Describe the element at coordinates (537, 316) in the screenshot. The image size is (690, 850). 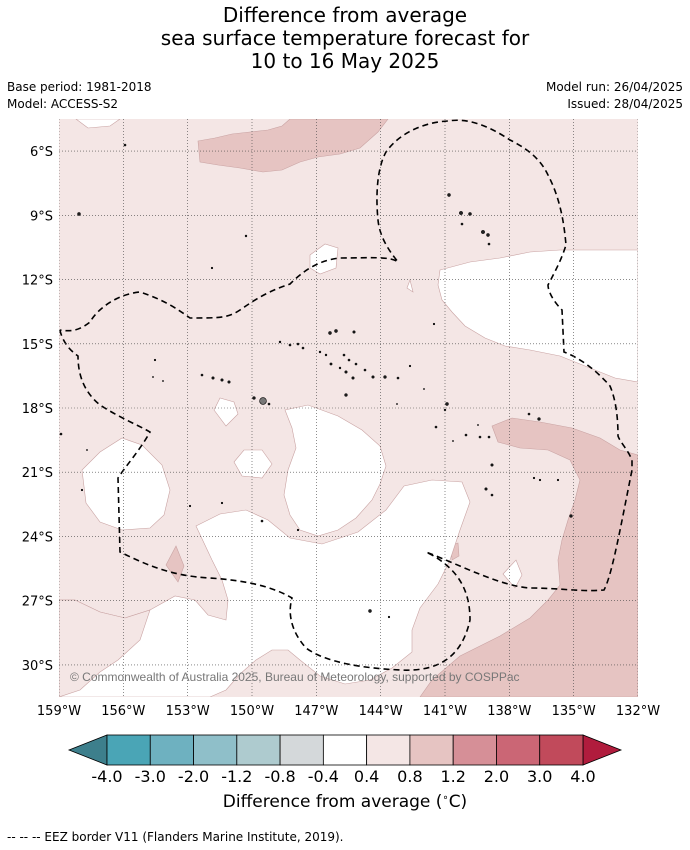
I see `neutral-region-east` at that location.